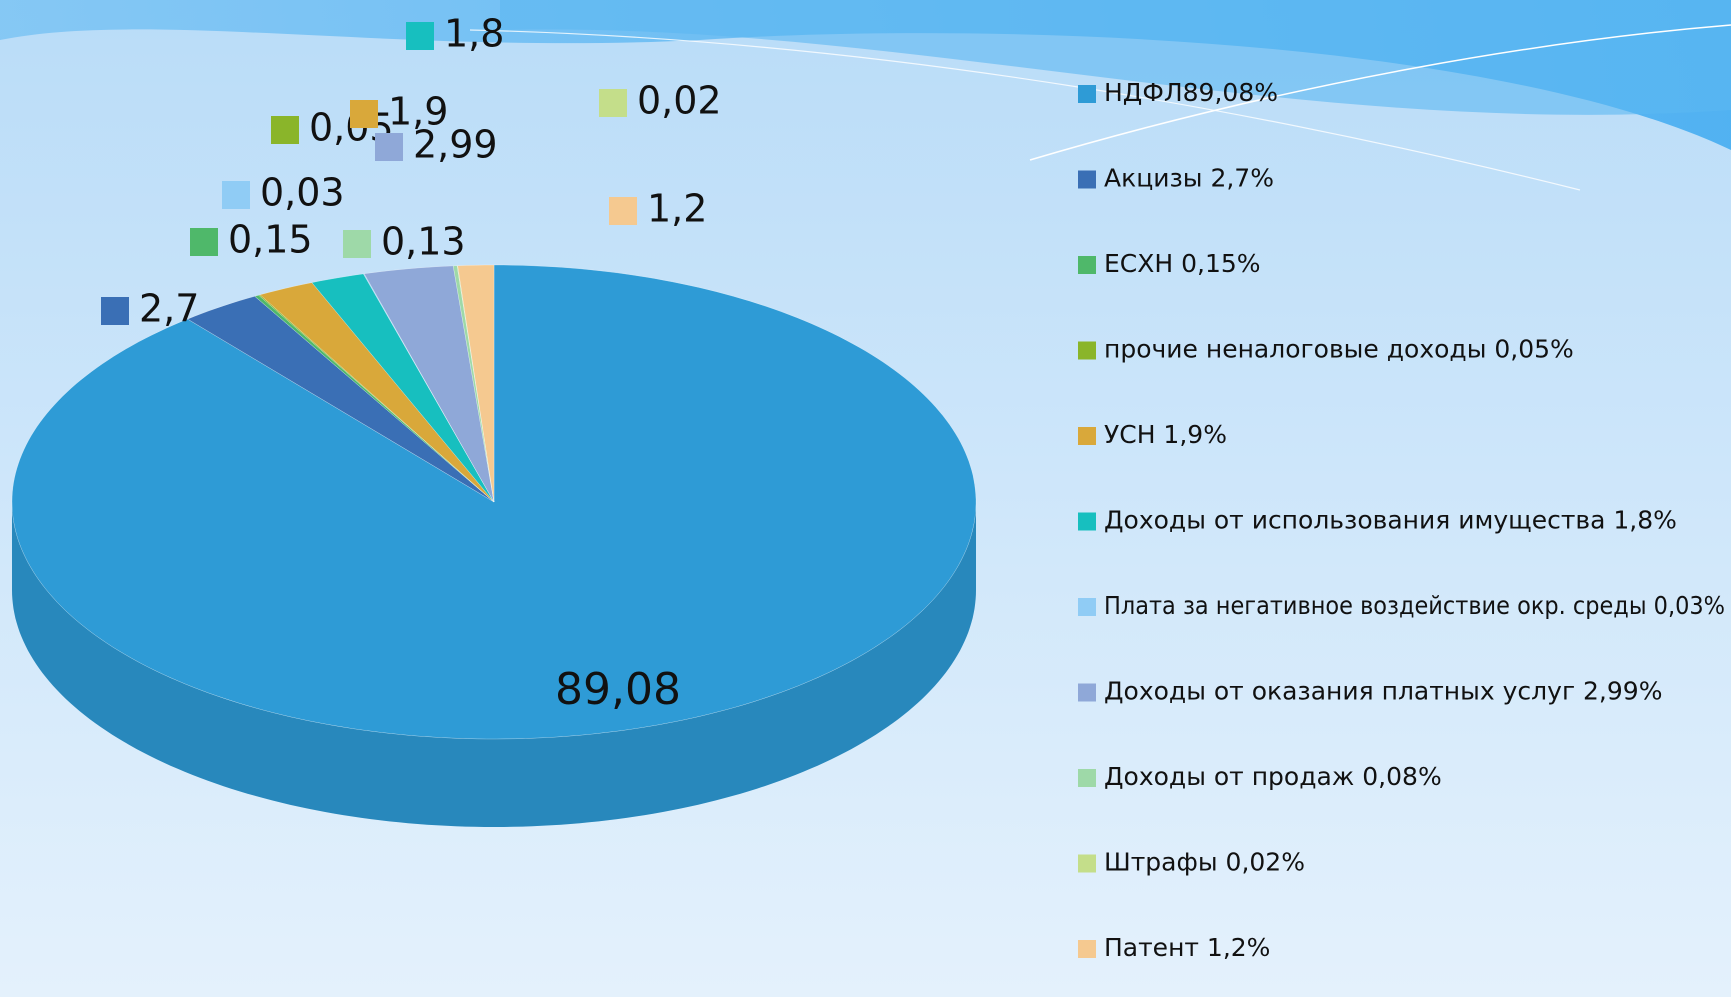  Describe the element at coordinates (455, 145) in the screenshot. I see `data-label: 2,99` at that location.